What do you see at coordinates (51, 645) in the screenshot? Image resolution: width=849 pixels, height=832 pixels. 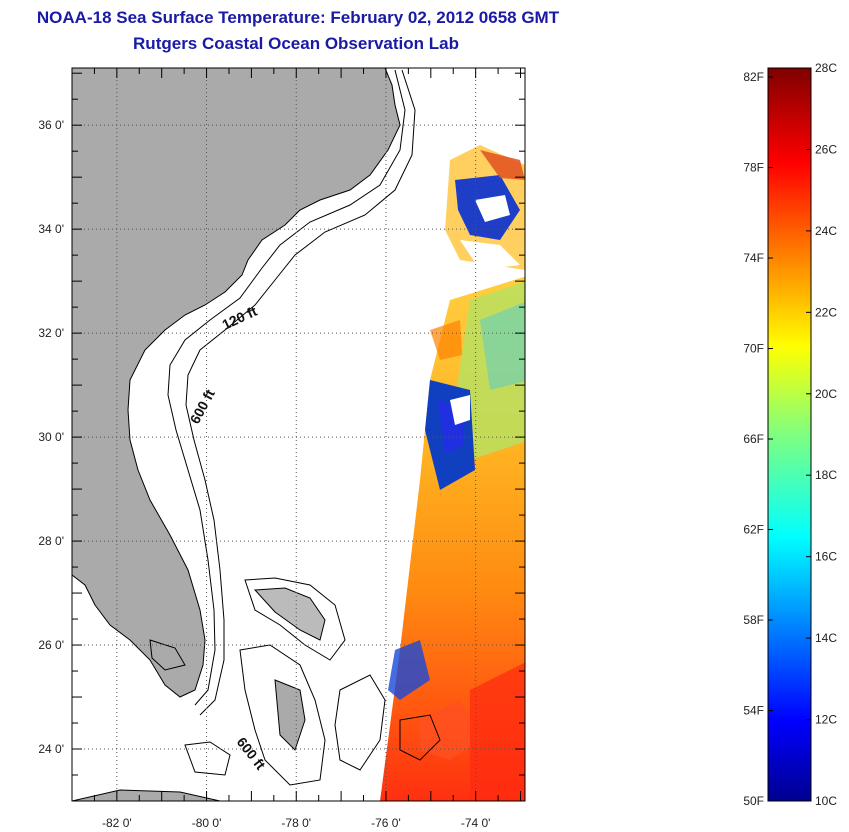 I see `lat-label: 26 0'` at bounding box center [51, 645].